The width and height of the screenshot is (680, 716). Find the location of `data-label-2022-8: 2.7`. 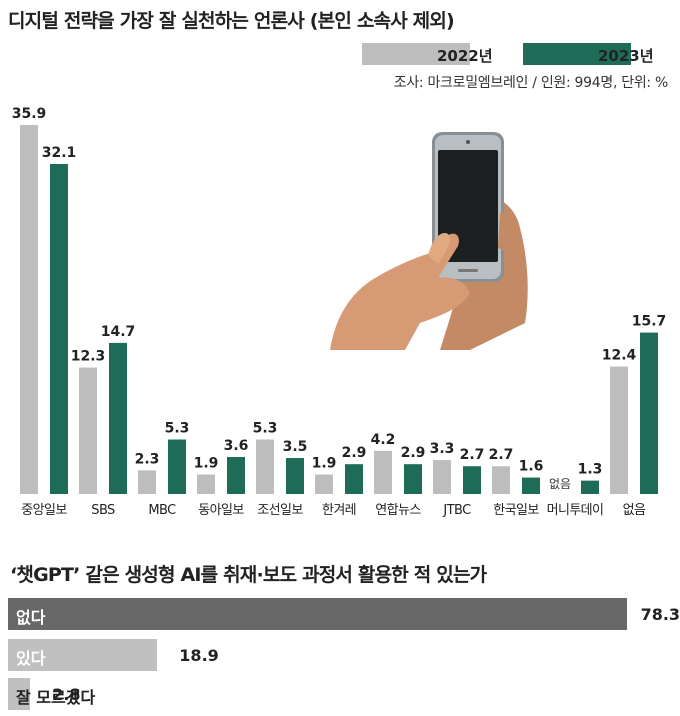

data-label-2022-8: 2.7 is located at coordinates (501, 455).